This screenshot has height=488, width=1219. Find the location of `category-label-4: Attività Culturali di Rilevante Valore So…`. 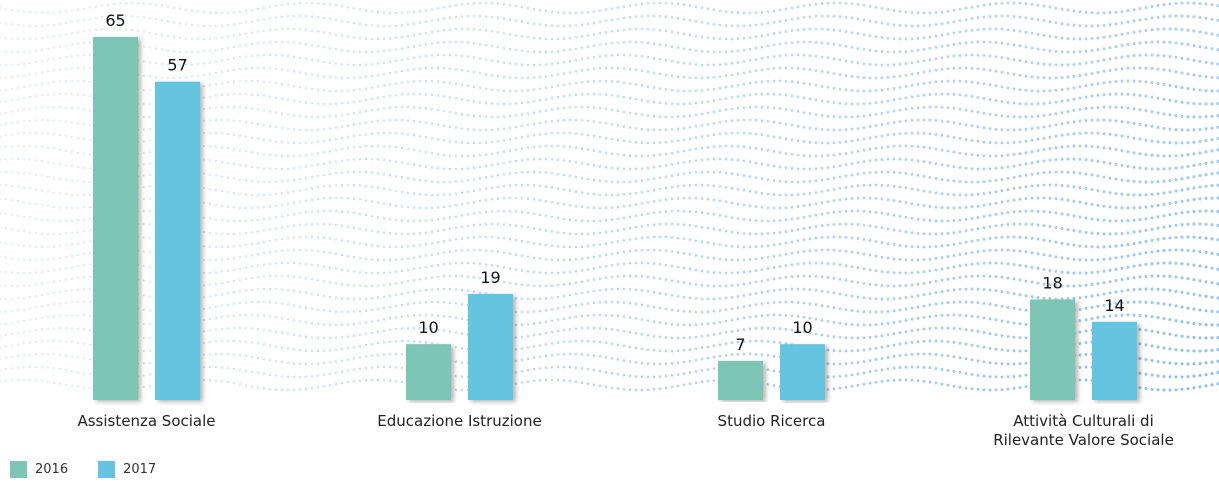

category-label-4: Attività Culturali di Rilevante Valore So… is located at coordinates (1083, 430).